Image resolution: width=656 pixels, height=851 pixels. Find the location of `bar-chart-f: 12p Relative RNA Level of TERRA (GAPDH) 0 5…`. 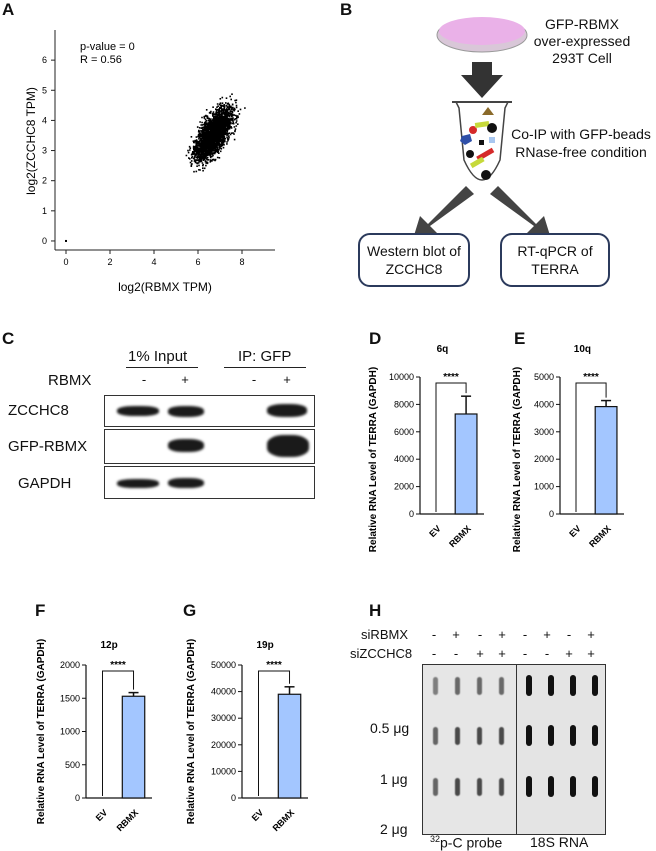

bar-chart-f: 12p Relative RNA Level of TERRA (GAPDH) 0 5… is located at coordinates (94, 736).